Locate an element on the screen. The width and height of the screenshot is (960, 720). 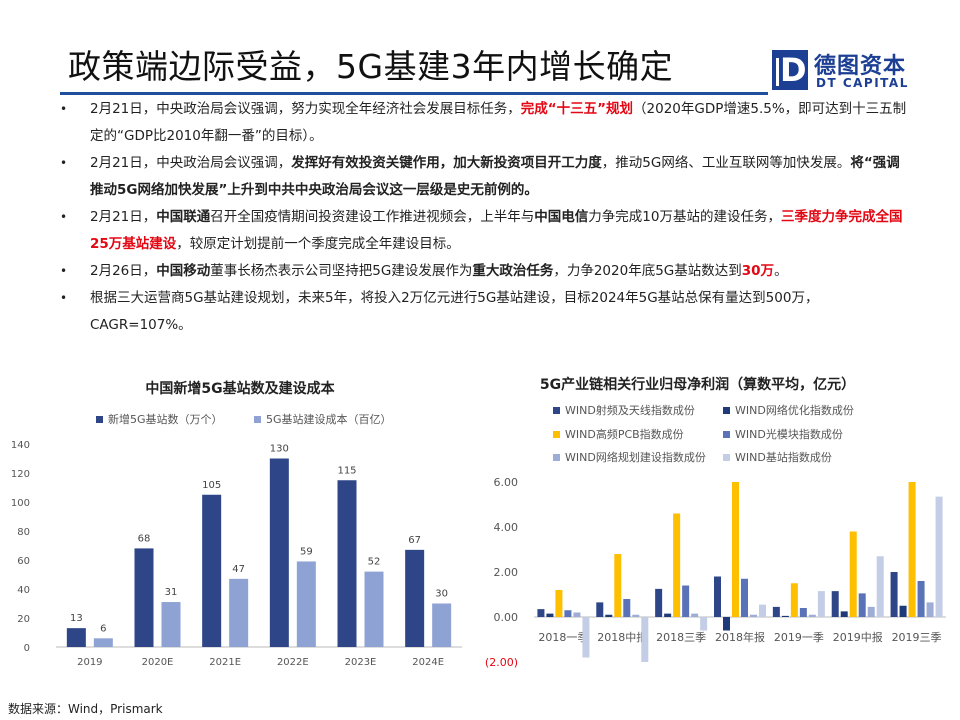
data-label: 130 is located at coordinates (279, 449).